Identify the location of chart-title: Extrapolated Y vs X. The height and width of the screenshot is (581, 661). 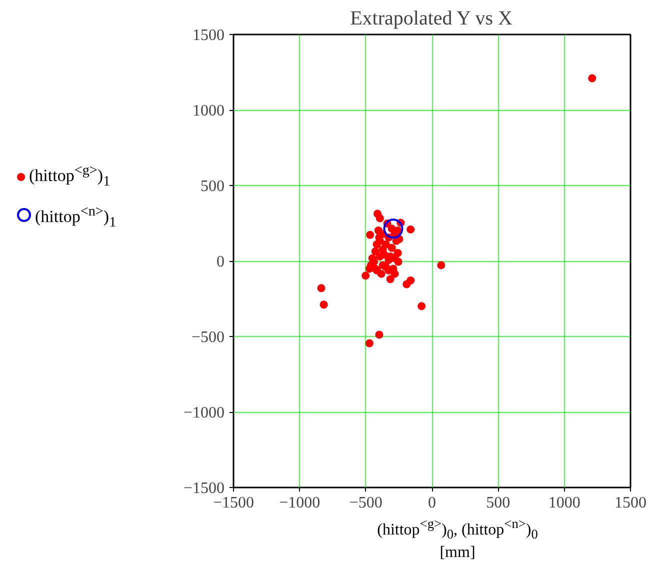
(431, 19).